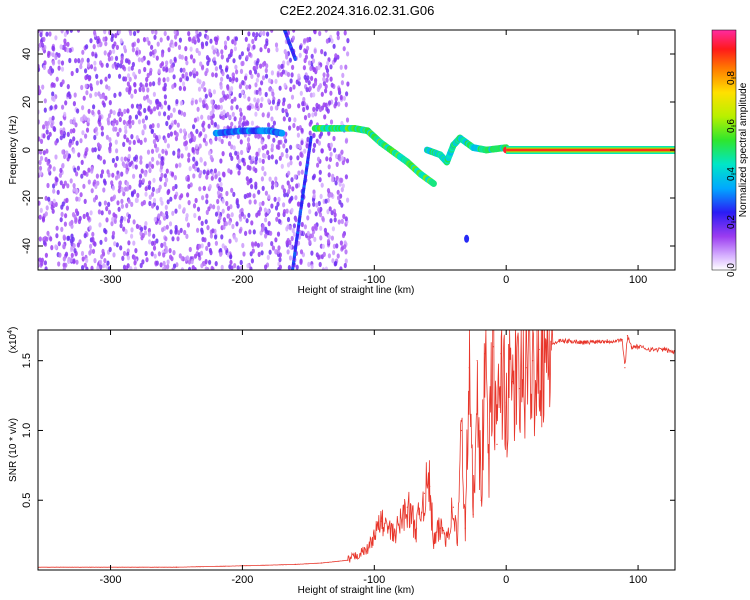 The height and width of the screenshot is (600, 750). I want to click on snr-x-tick-label: -300, so click(111, 580).